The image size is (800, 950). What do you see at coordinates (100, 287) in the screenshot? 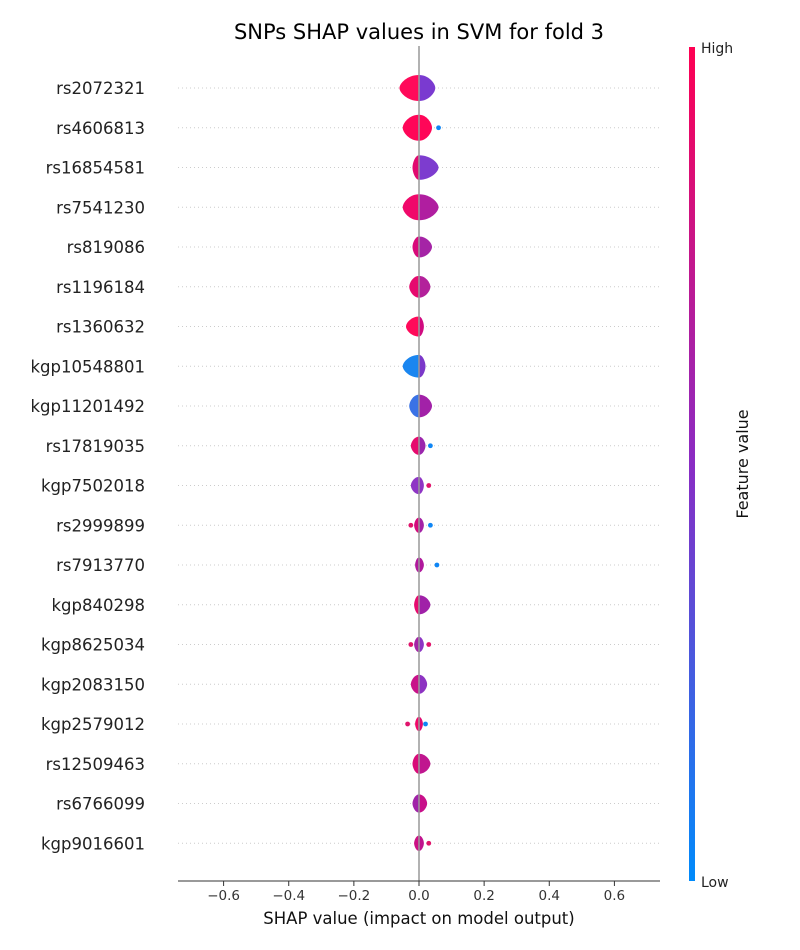
I see `feature-label: rs1196184` at bounding box center [100, 287].